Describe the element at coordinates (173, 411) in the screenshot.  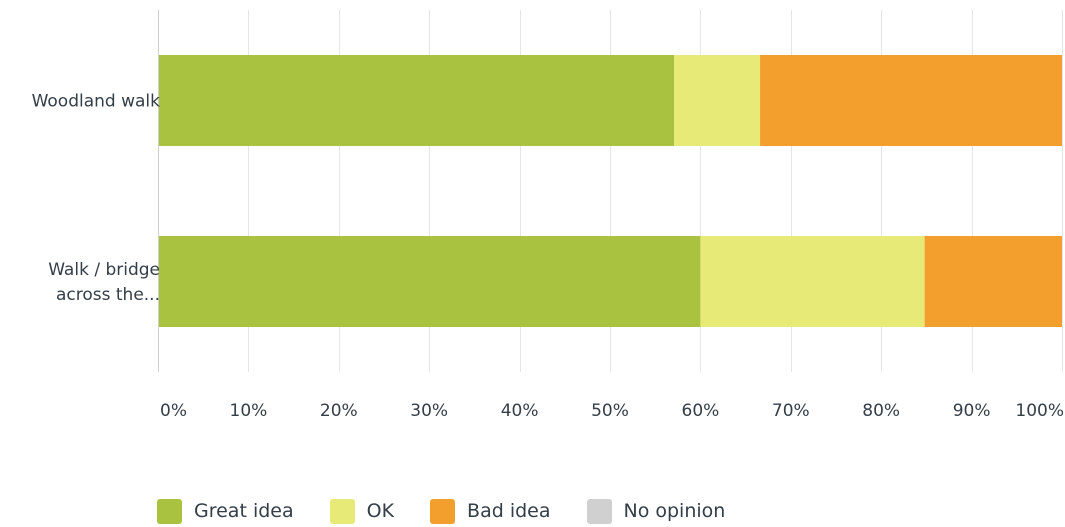
I see `x-tick-label: 0%` at that location.